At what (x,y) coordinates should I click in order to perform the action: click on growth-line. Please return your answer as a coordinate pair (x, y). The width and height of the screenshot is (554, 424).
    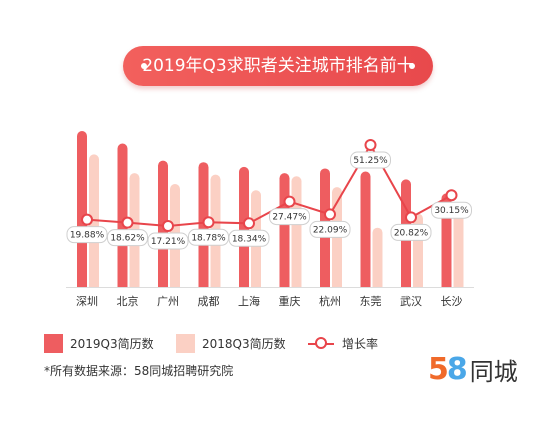
    Looking at the image, I should click on (269, 185).